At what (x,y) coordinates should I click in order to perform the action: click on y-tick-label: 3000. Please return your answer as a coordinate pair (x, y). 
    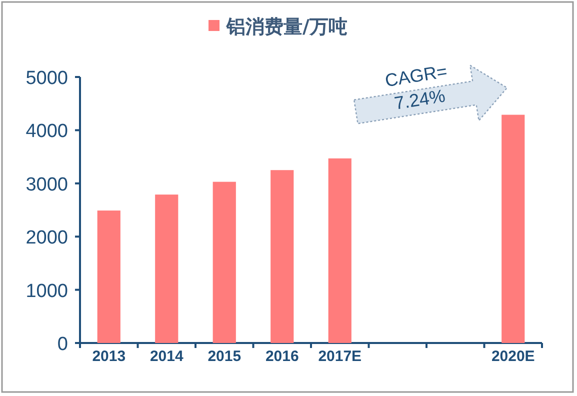
    Looking at the image, I should click on (47, 185).